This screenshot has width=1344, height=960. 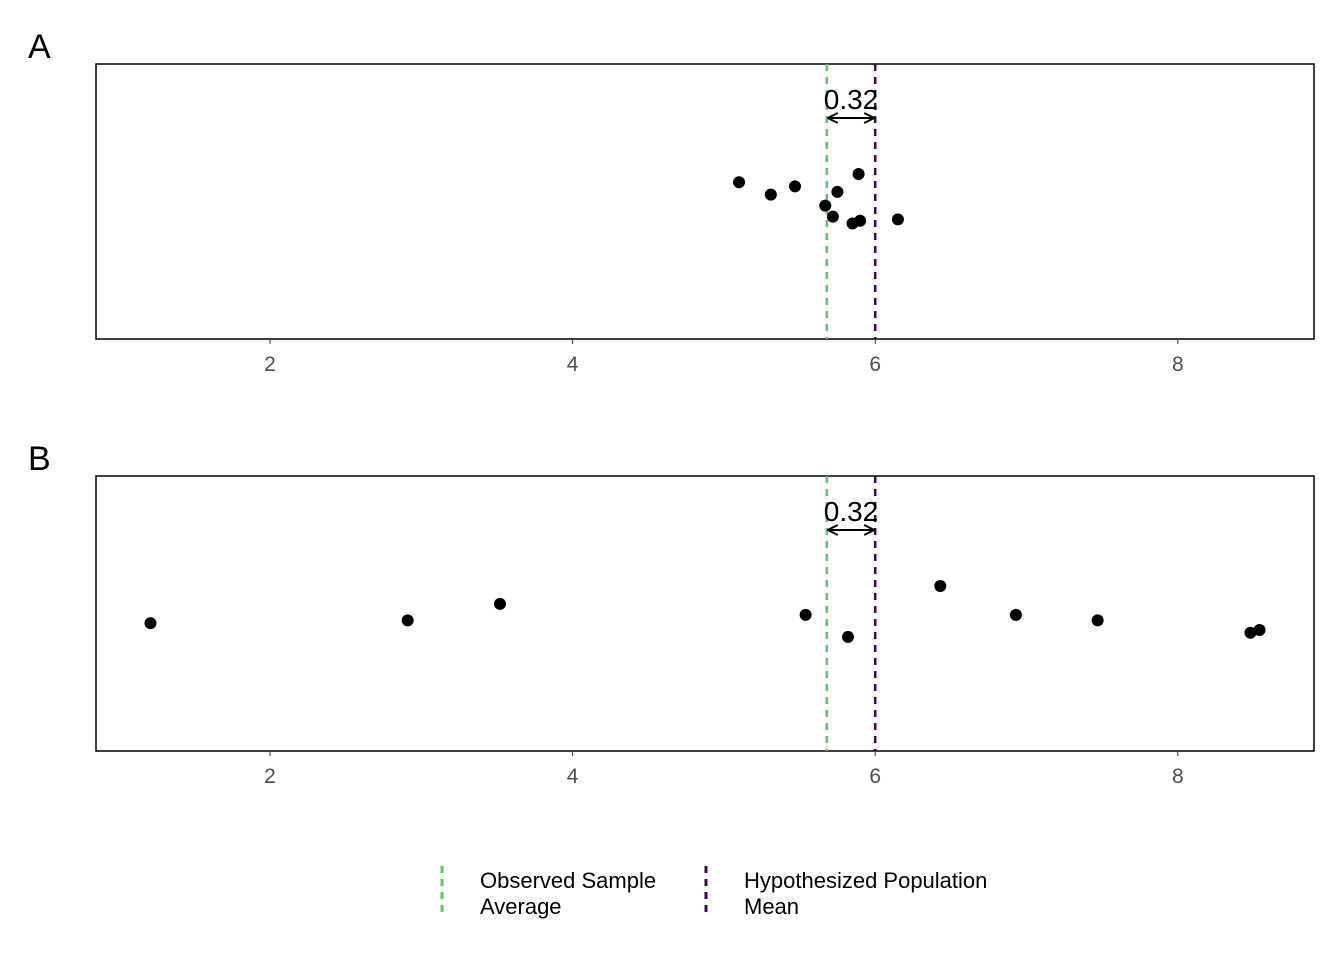 What do you see at coordinates (270, 364) in the screenshot?
I see `x-tick-label-a-2: 2` at bounding box center [270, 364].